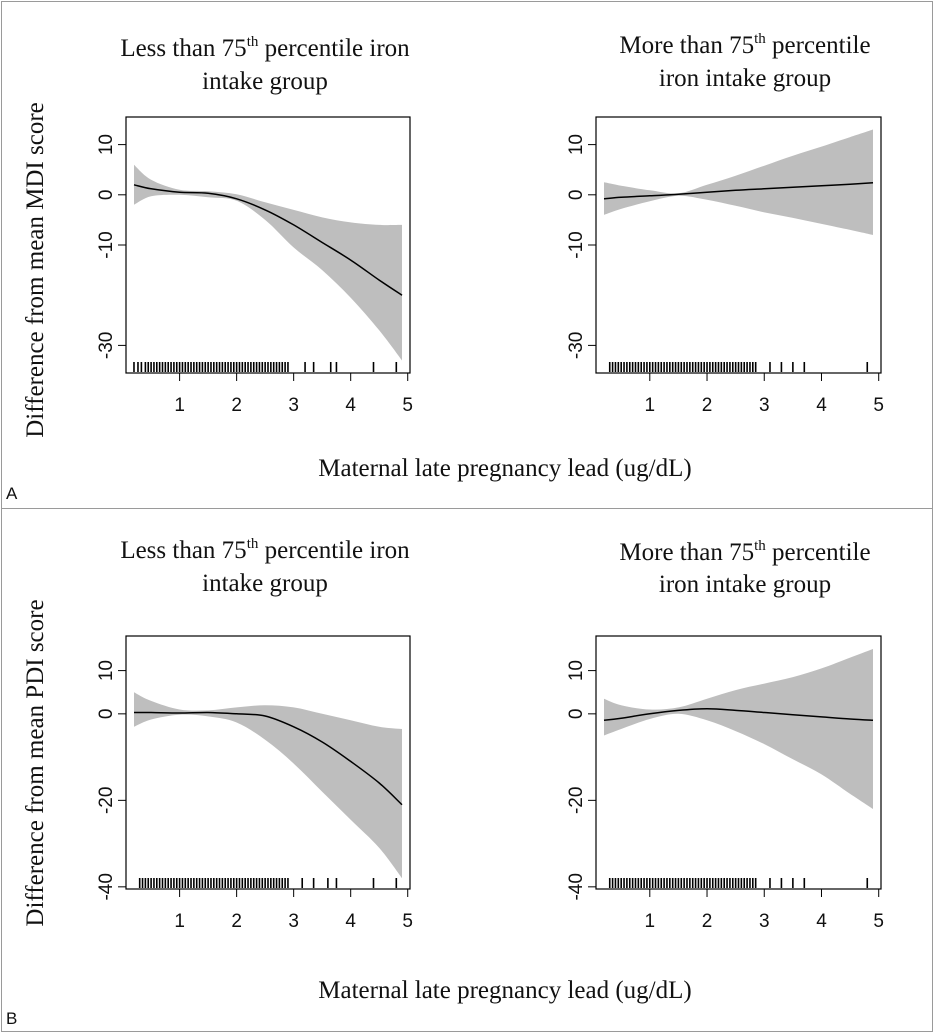  What do you see at coordinates (821, 921) in the screenshot?
I see `chart-4-x-tick-label: 4` at bounding box center [821, 921].